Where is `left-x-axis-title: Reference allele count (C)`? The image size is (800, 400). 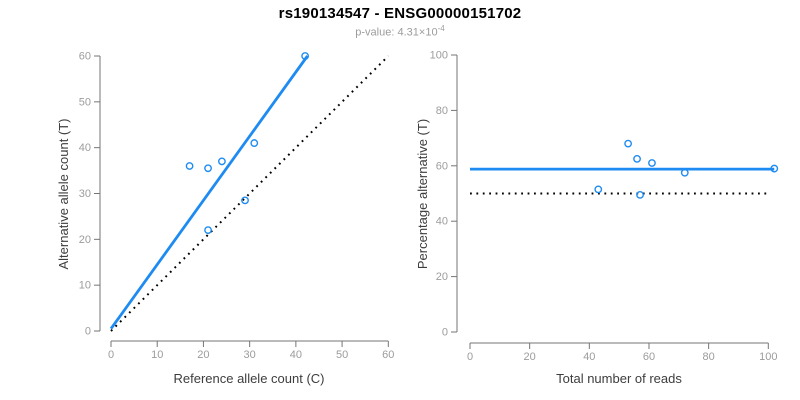 left-x-axis-title: Reference allele count (C) is located at coordinates (248, 378).